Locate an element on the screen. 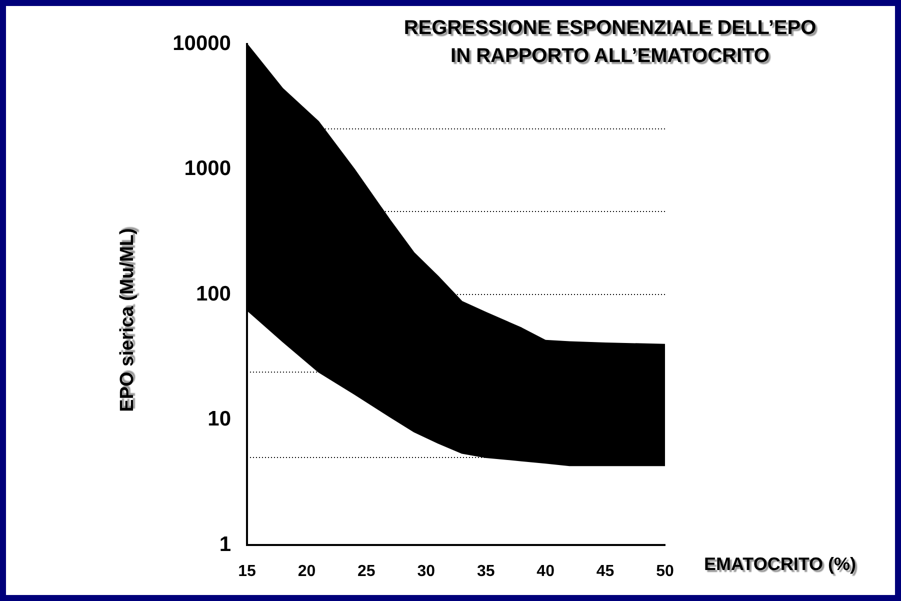  x-tick-label: 40 is located at coordinates (545, 571).